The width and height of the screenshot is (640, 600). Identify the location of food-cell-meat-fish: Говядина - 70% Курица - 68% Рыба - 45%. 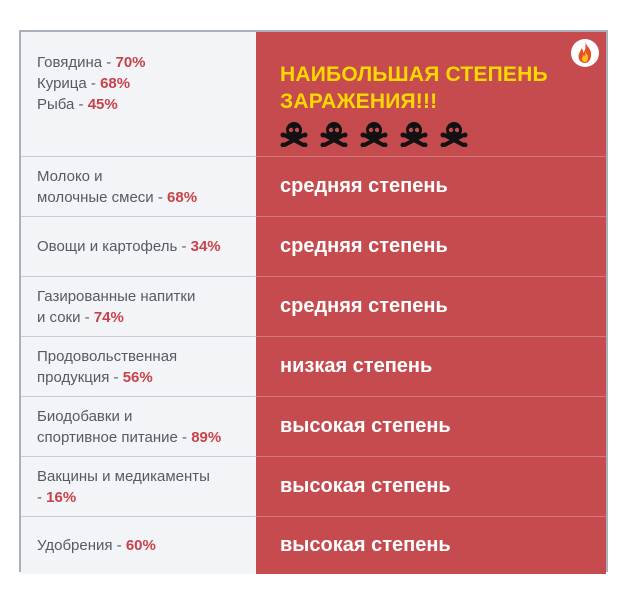
(138, 94).